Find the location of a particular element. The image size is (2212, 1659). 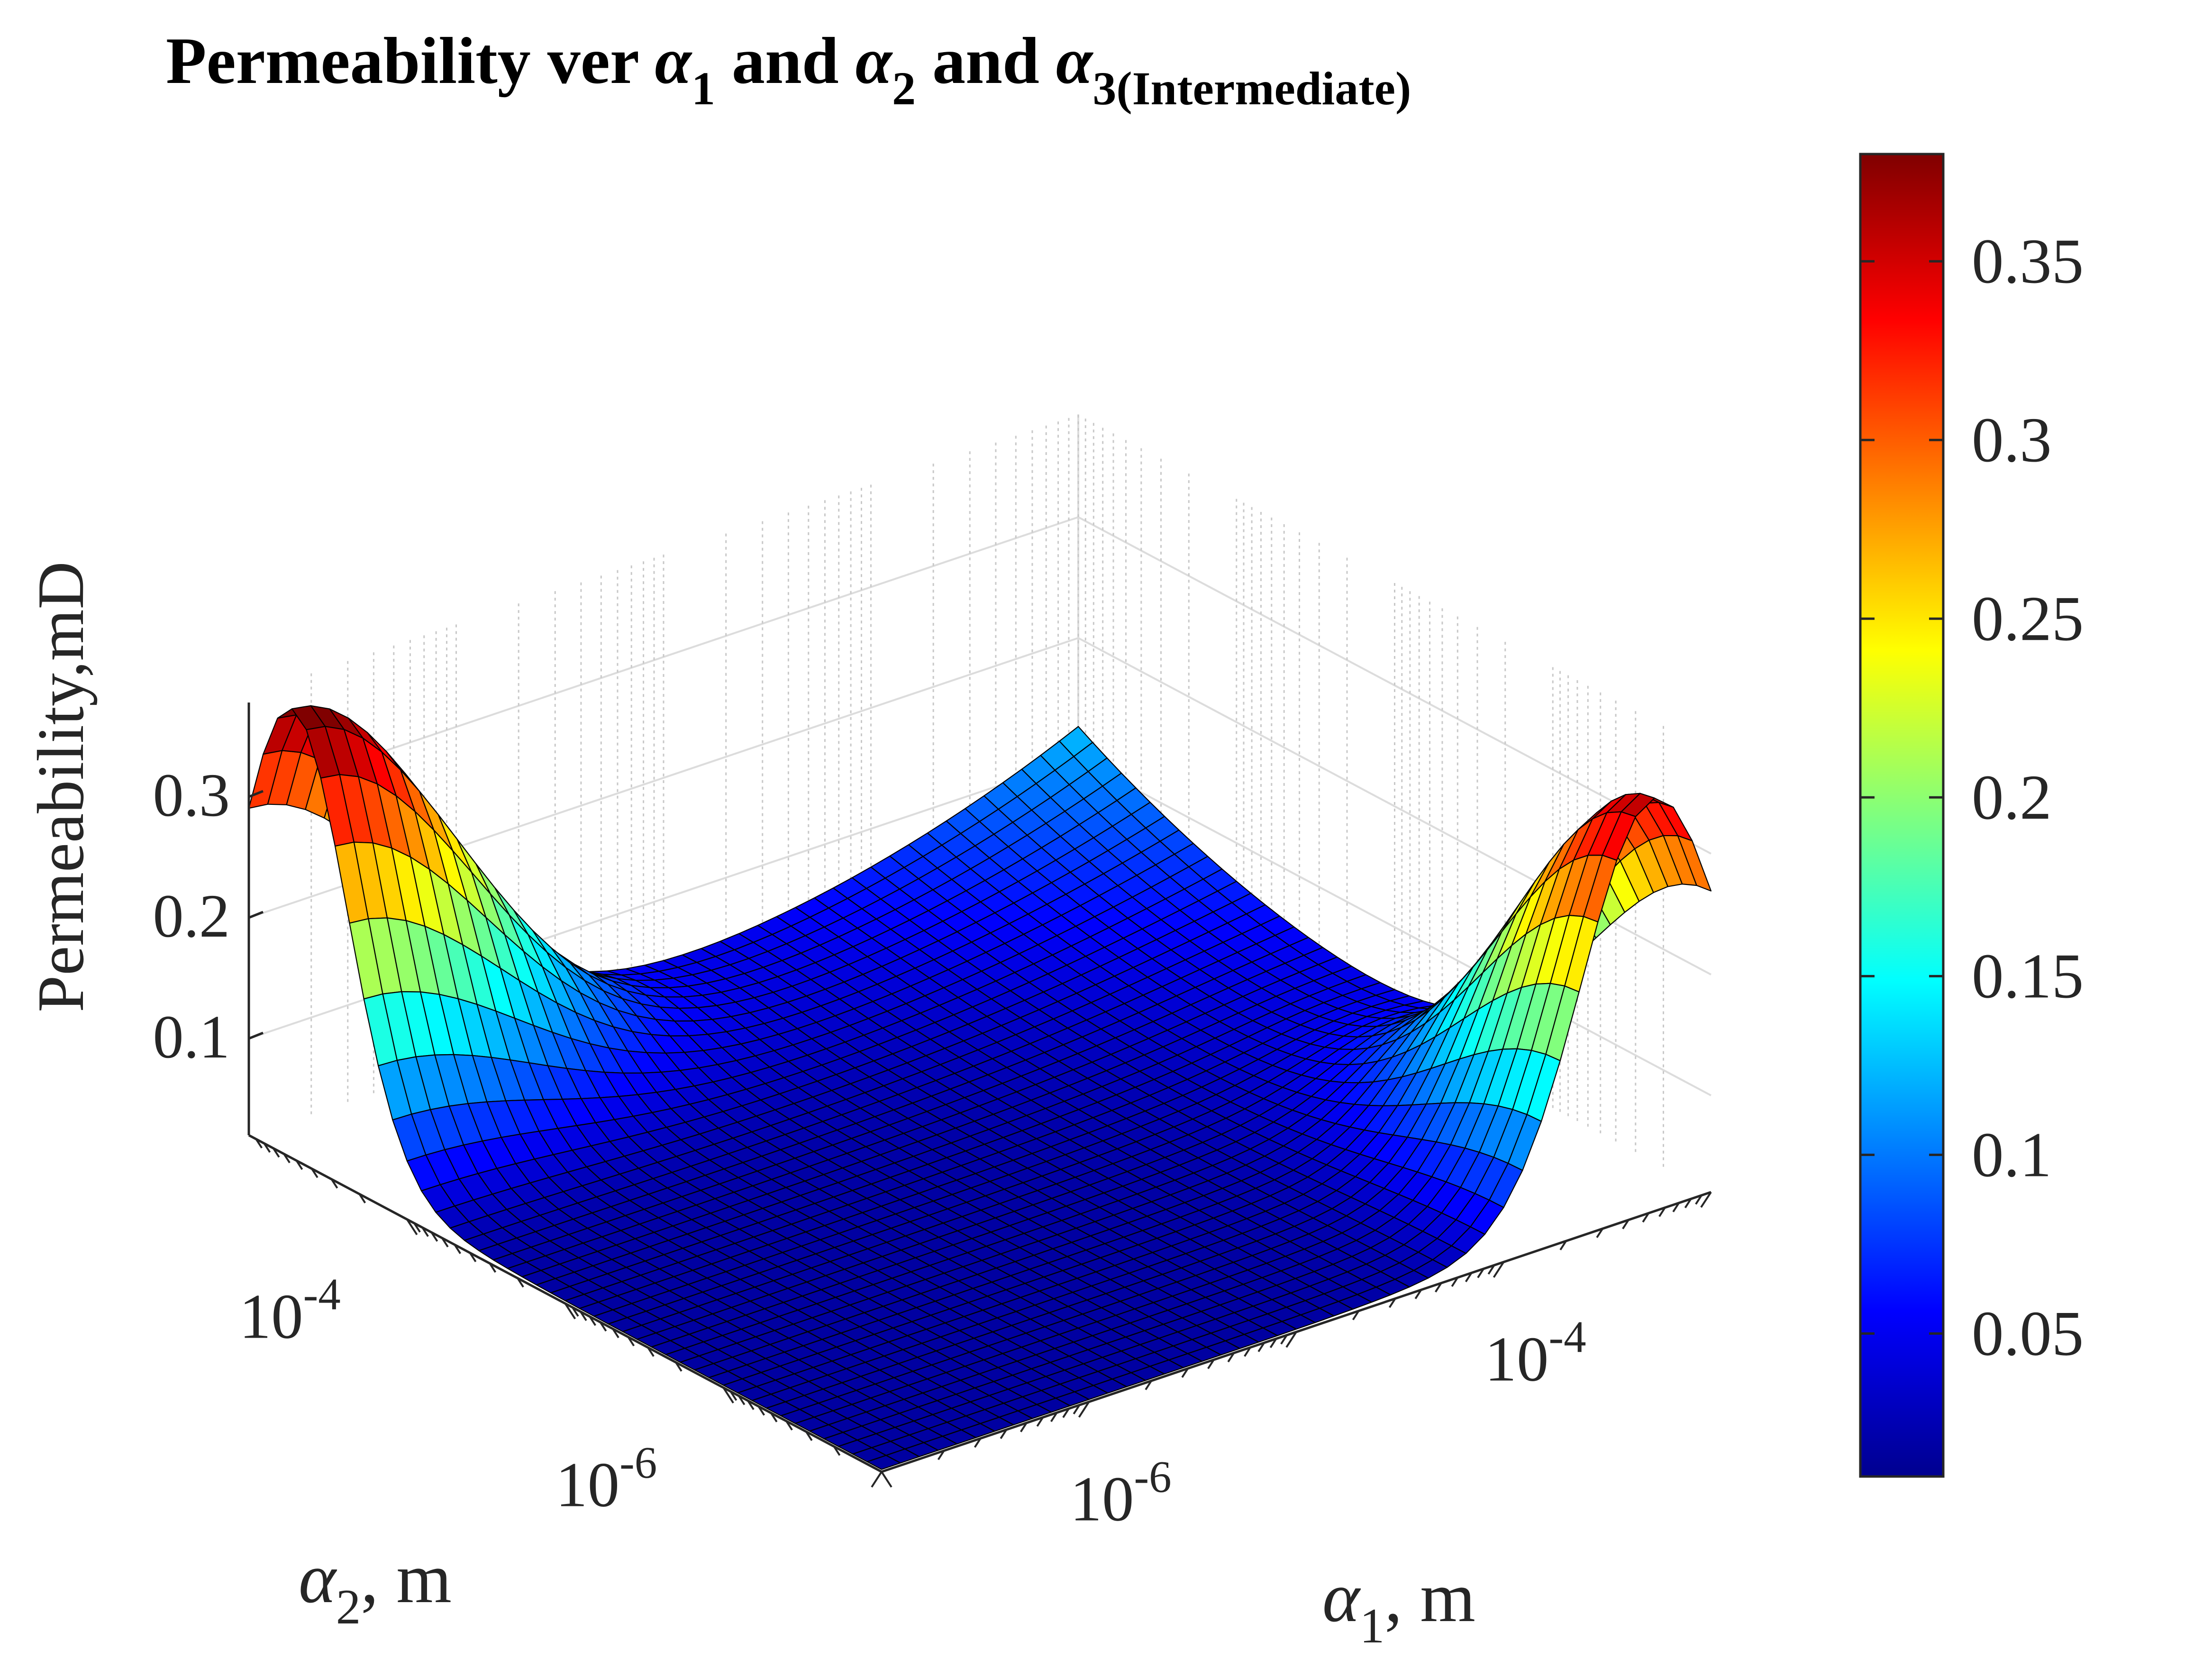

y-axis-label: α2, m is located at coordinates (375, 1586).